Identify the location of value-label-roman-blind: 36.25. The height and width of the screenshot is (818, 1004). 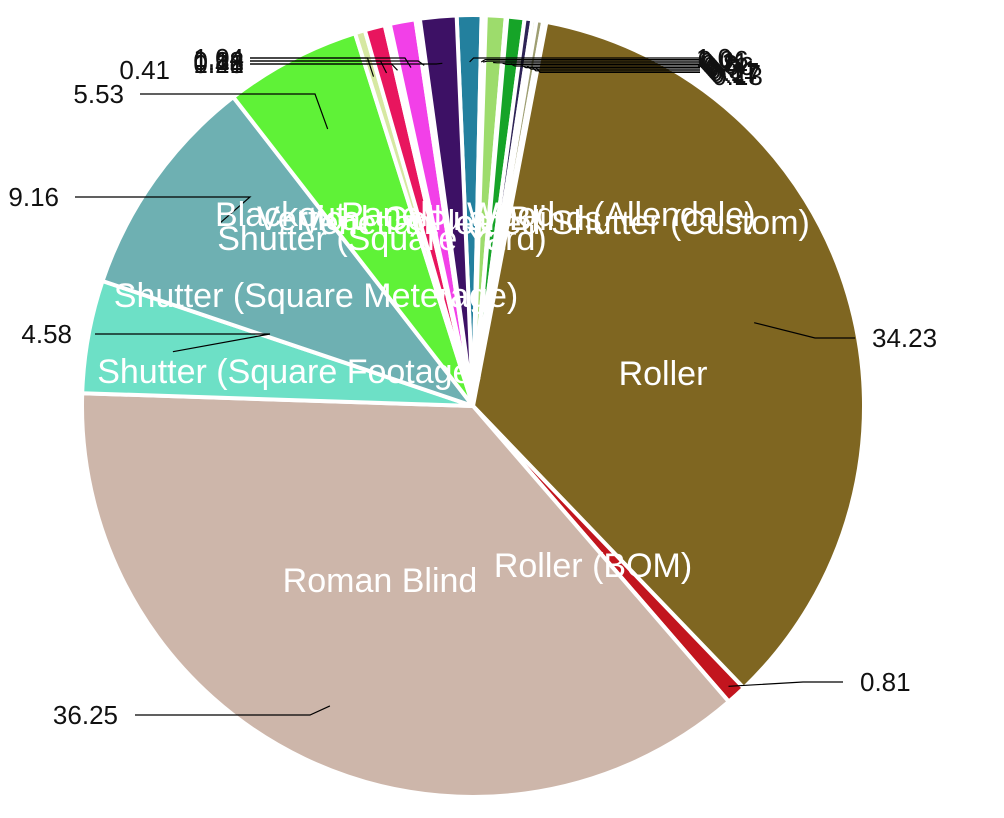
(85, 715).